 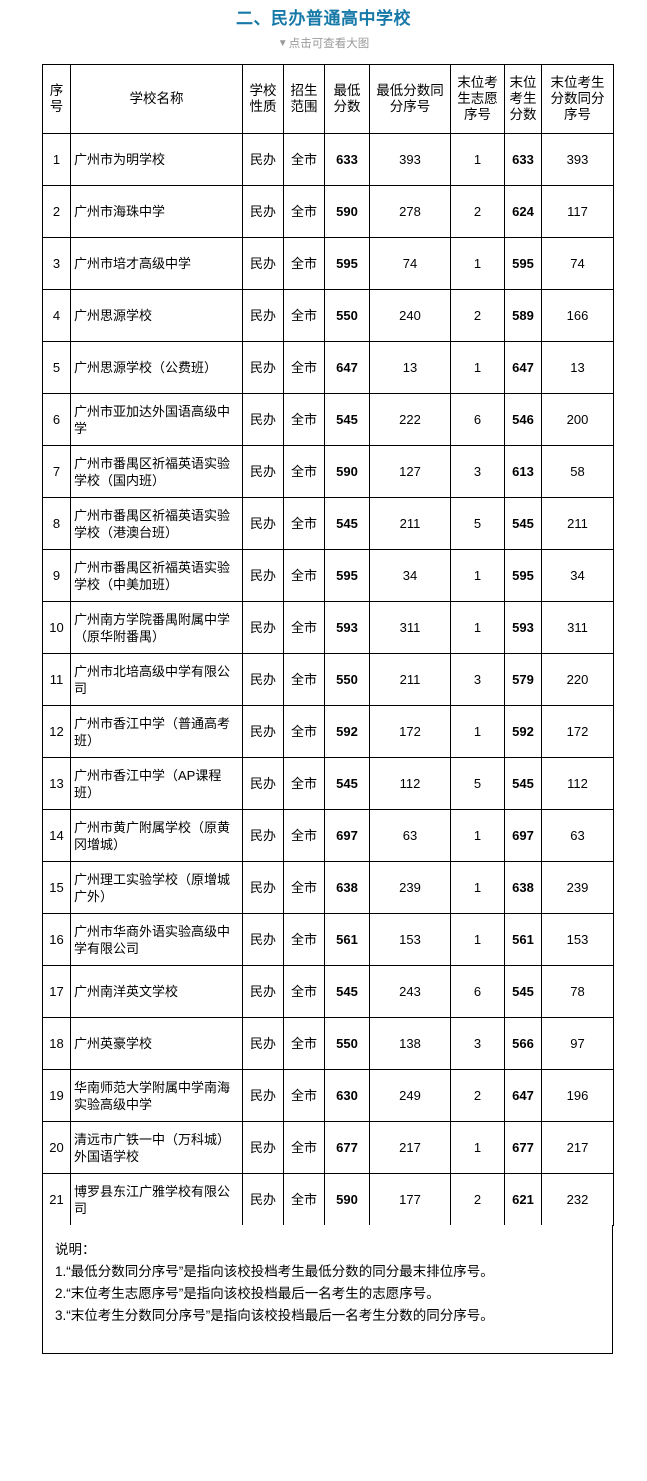 I want to click on cell-last-score-rank: 172, so click(x=577, y=731).